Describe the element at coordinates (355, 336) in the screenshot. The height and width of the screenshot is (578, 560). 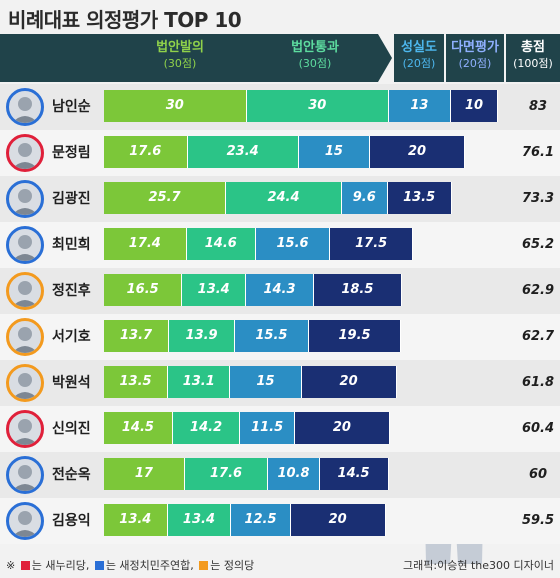
I see `bar-segment: 19.5` at that location.